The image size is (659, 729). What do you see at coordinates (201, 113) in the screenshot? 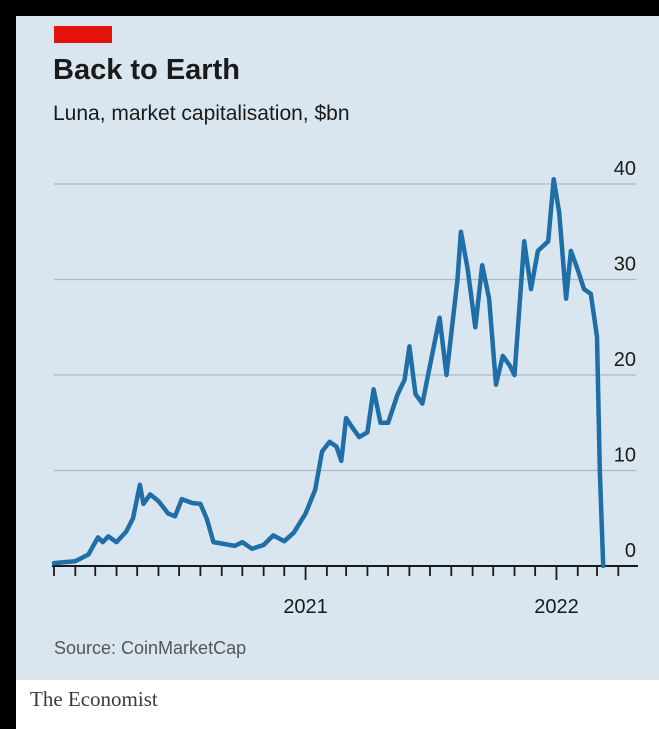
I see `chart-subtitle: Luna, market capitalisation, $bn` at bounding box center [201, 113].